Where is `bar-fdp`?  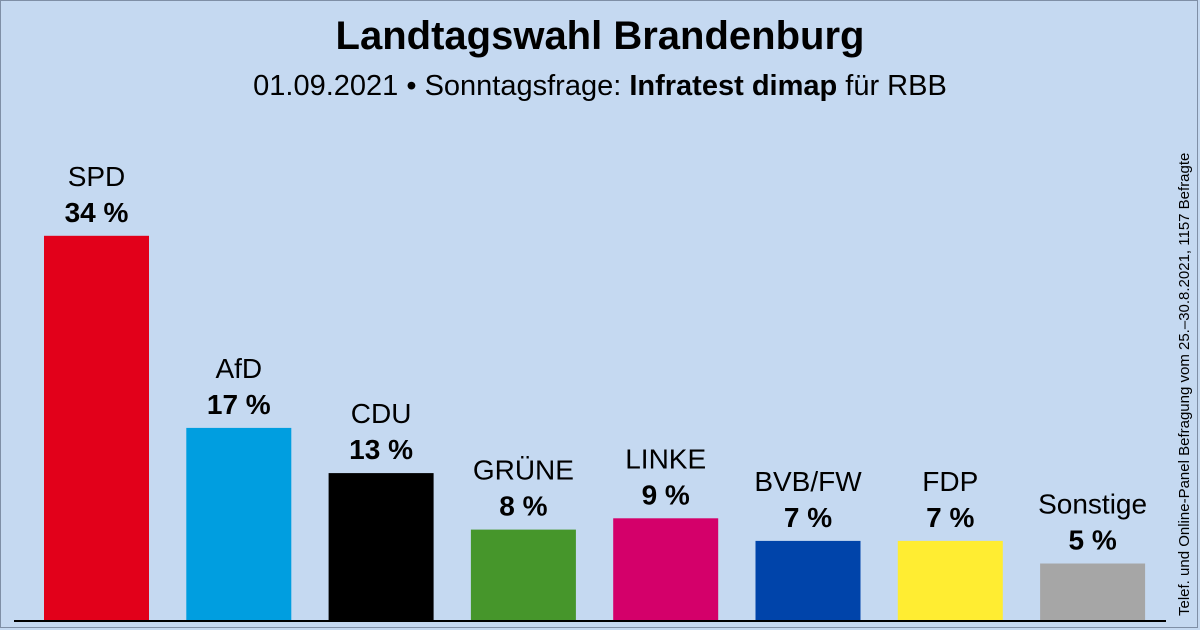 bar-fdp is located at coordinates (950, 580).